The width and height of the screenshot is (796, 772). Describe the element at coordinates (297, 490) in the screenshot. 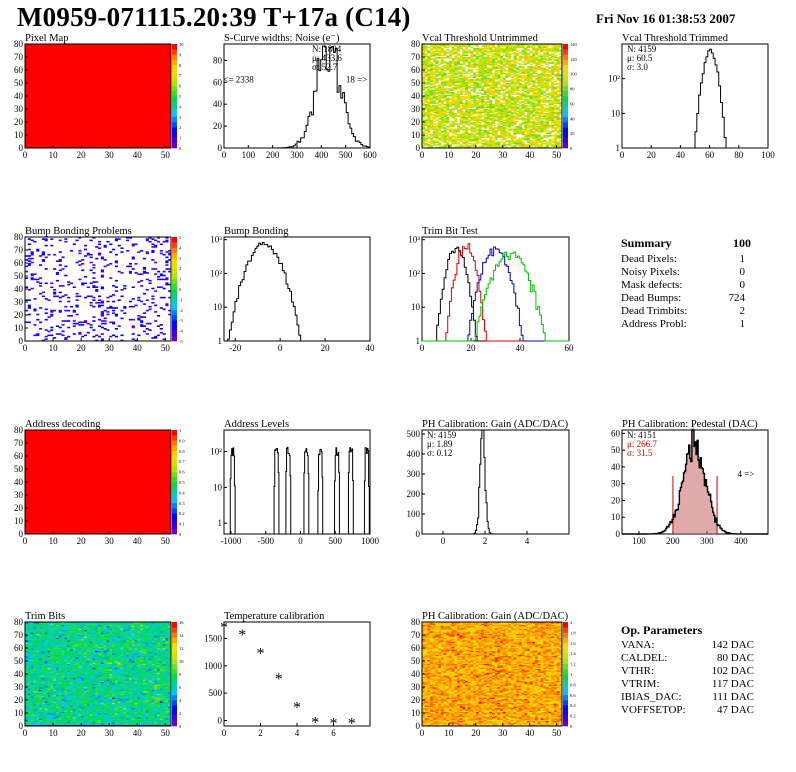

I see `histogram-series` at that location.